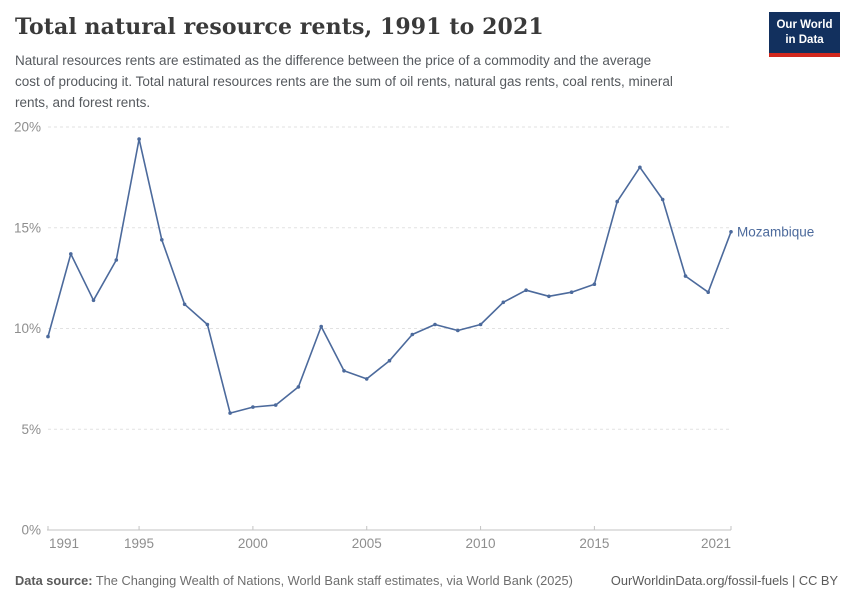  What do you see at coordinates (804, 25) in the screenshot?
I see `owid-logo-line1: Our World` at bounding box center [804, 25].